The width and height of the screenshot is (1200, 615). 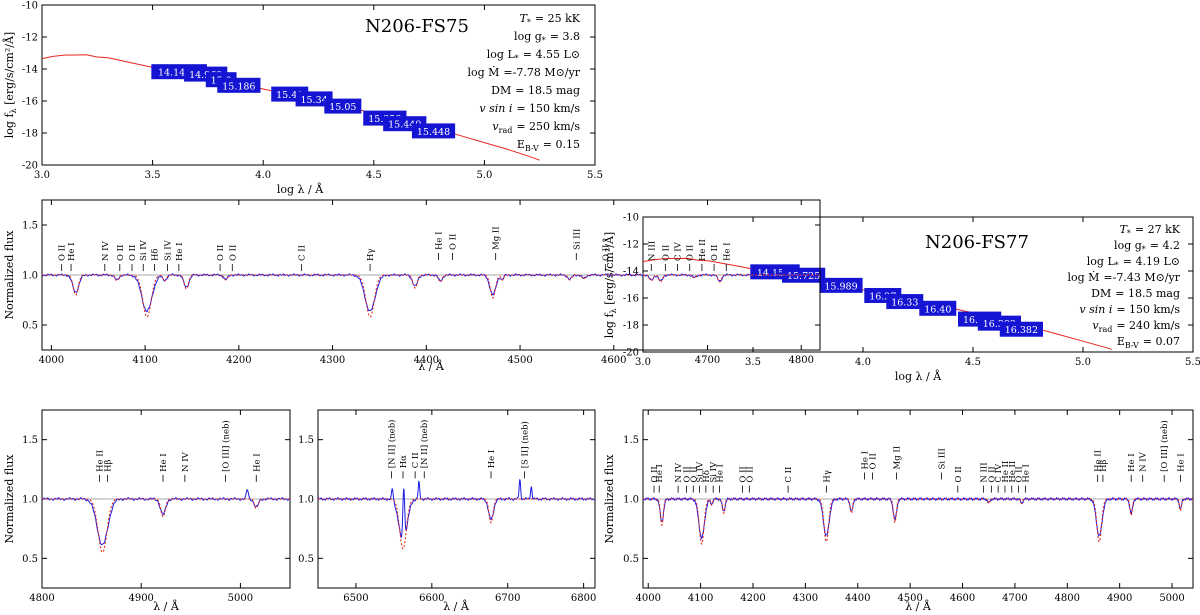 I want to click on model-spectrum, so click(x=918, y=521).